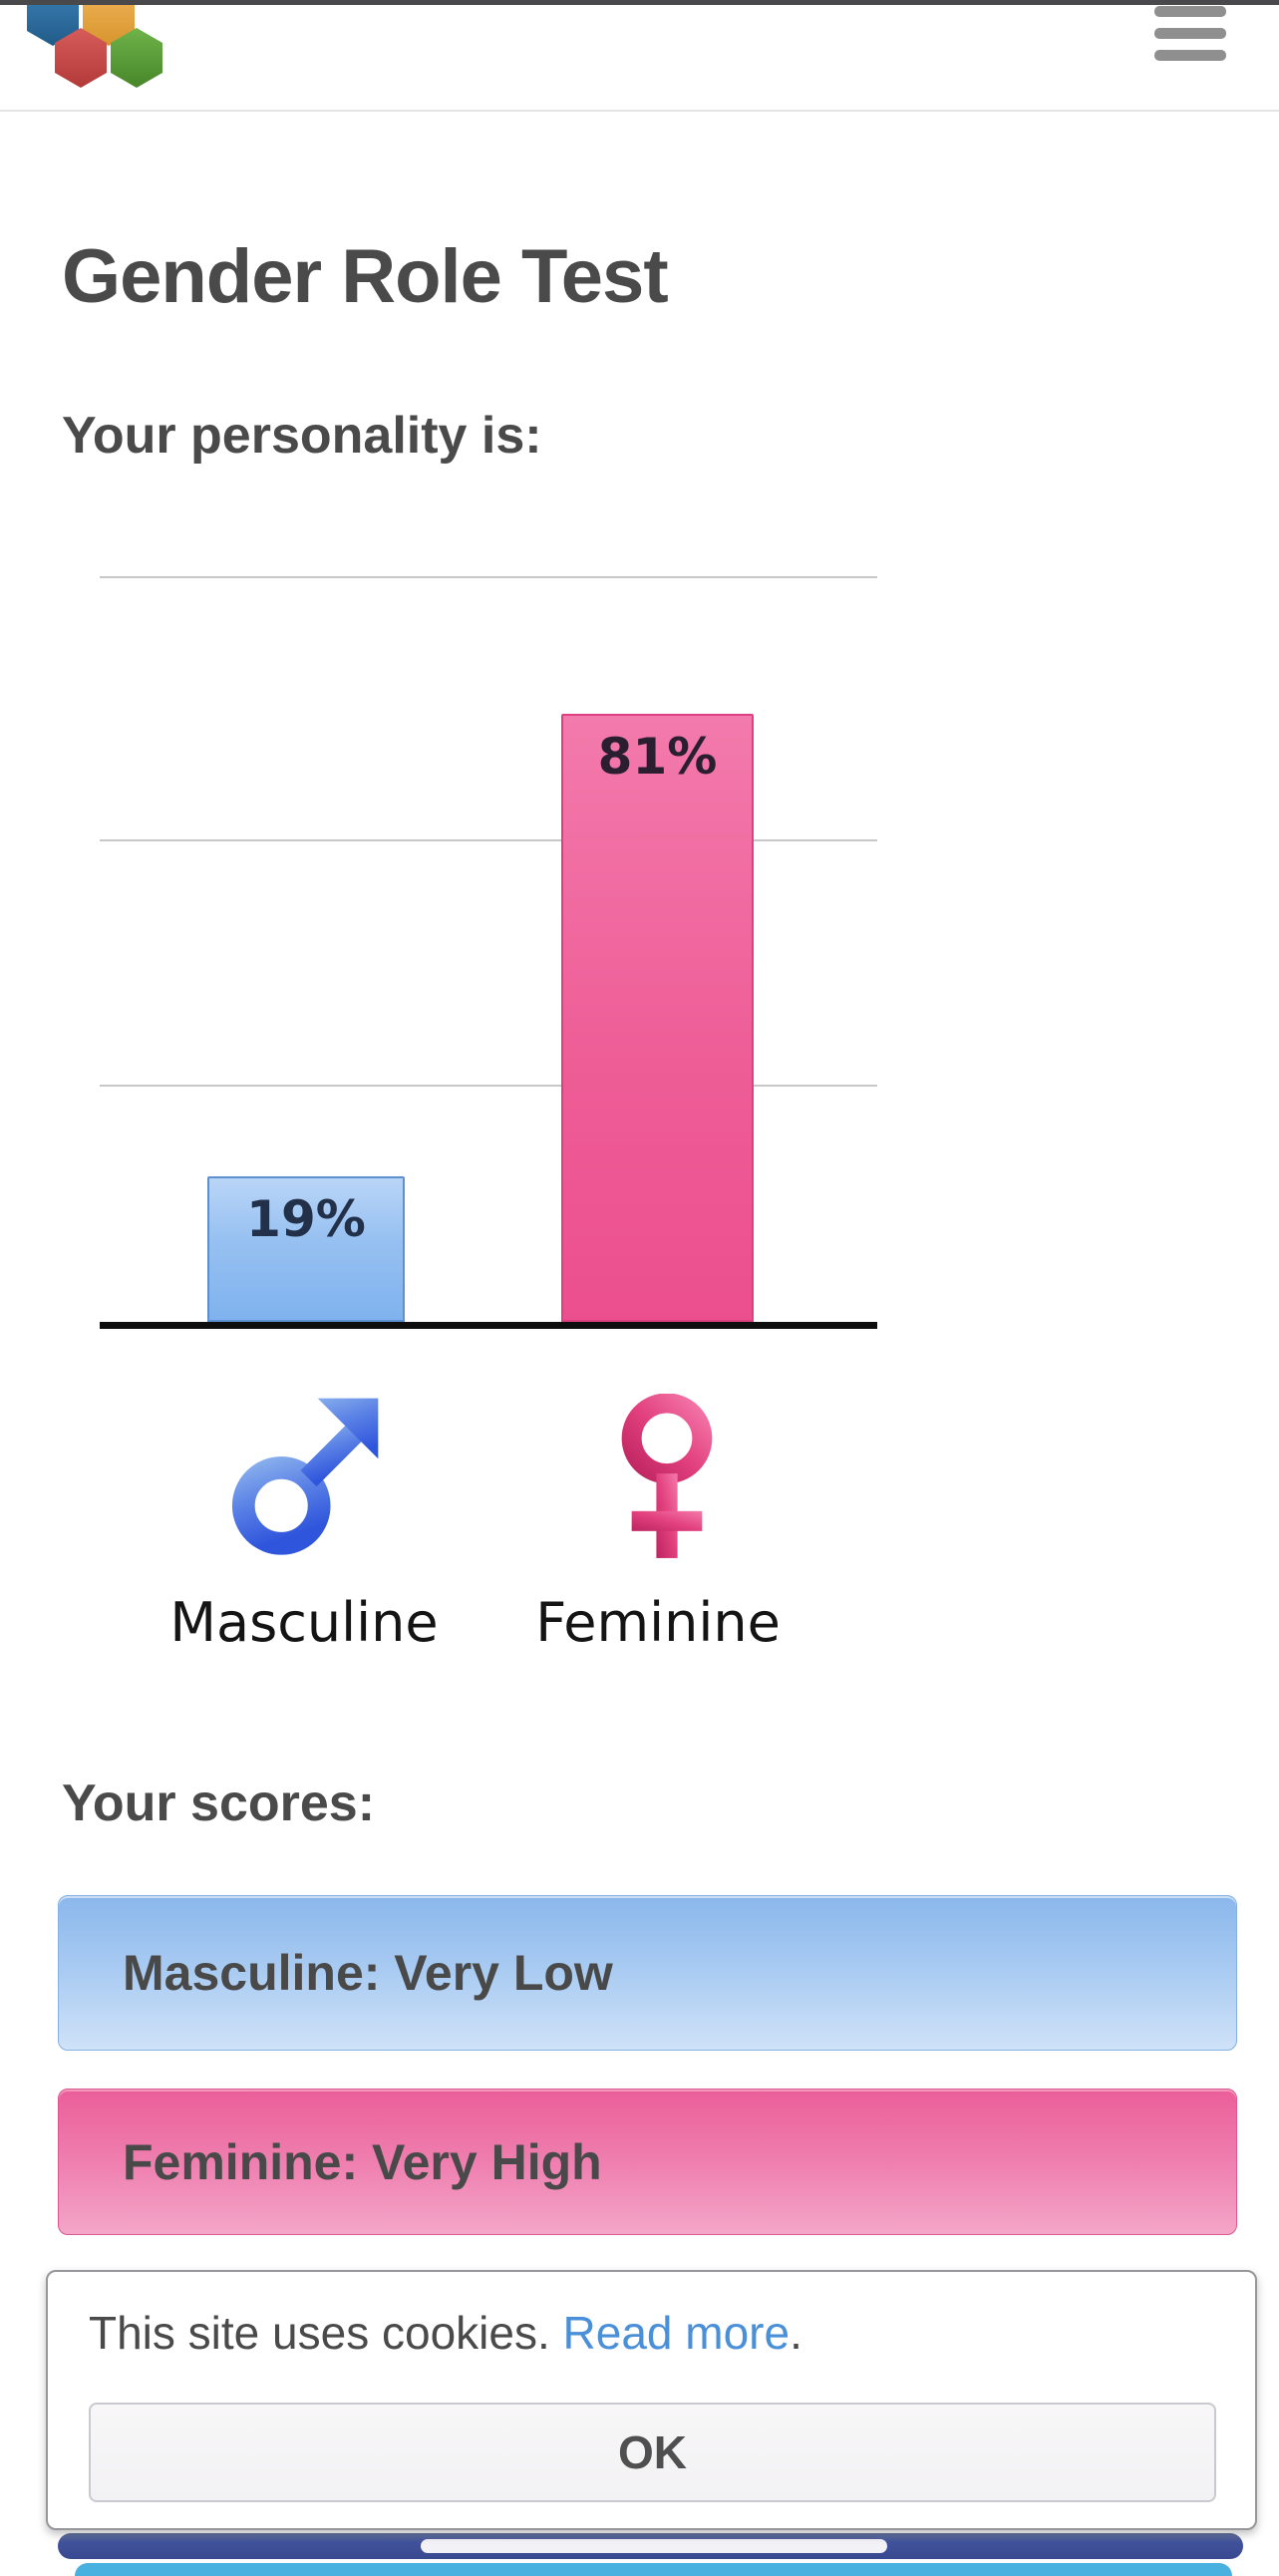  I want to click on bottom-partial-button-dark, so click(650, 2546).